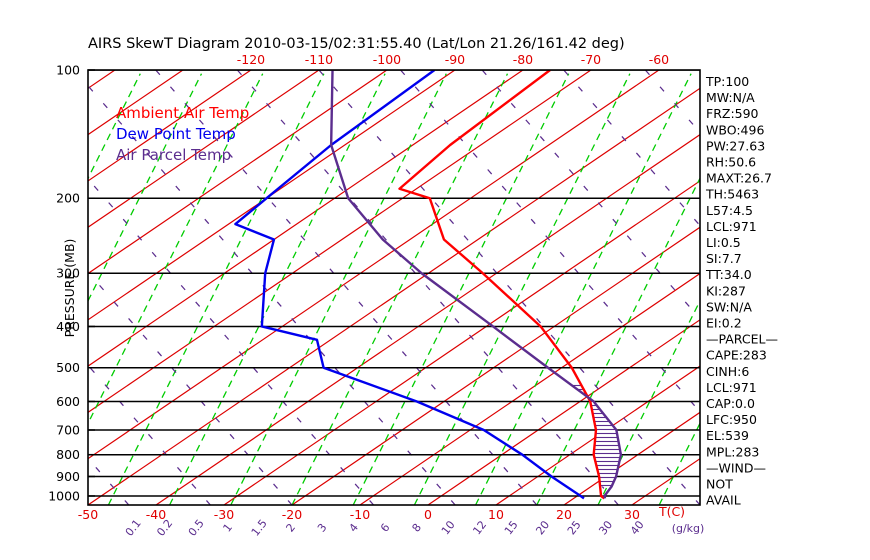  Describe the element at coordinates (736, 355) in the screenshot. I see `param-line: CAPE:283` at that location.